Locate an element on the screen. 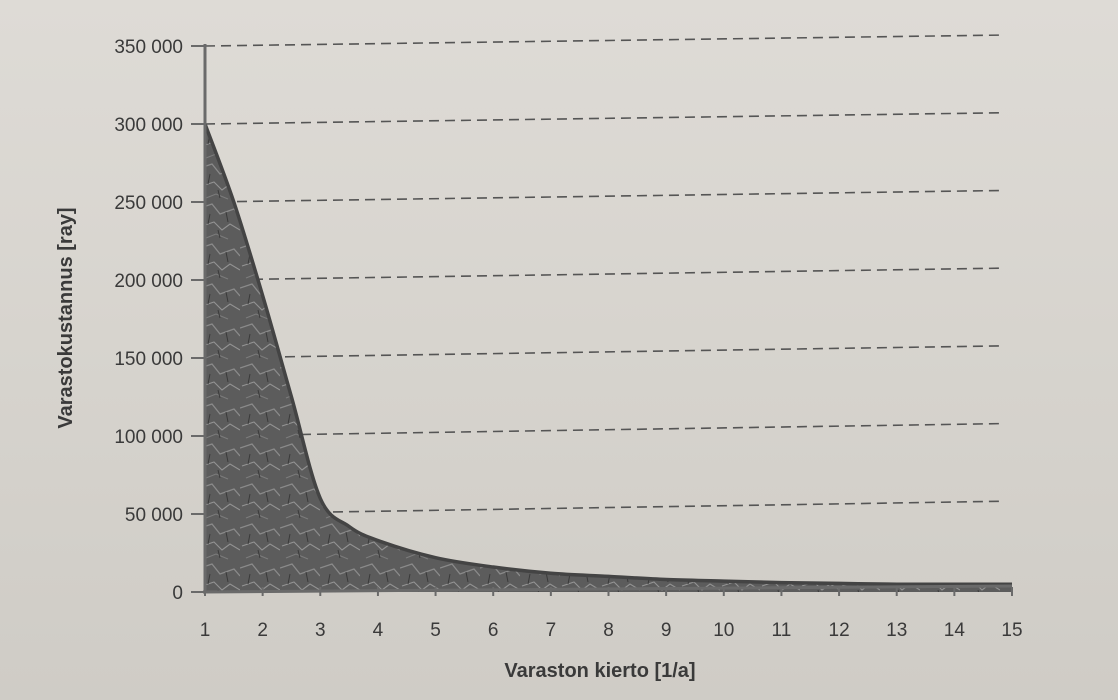 The height and width of the screenshot is (700, 1118). x-tick-label: 4 is located at coordinates (378, 630).